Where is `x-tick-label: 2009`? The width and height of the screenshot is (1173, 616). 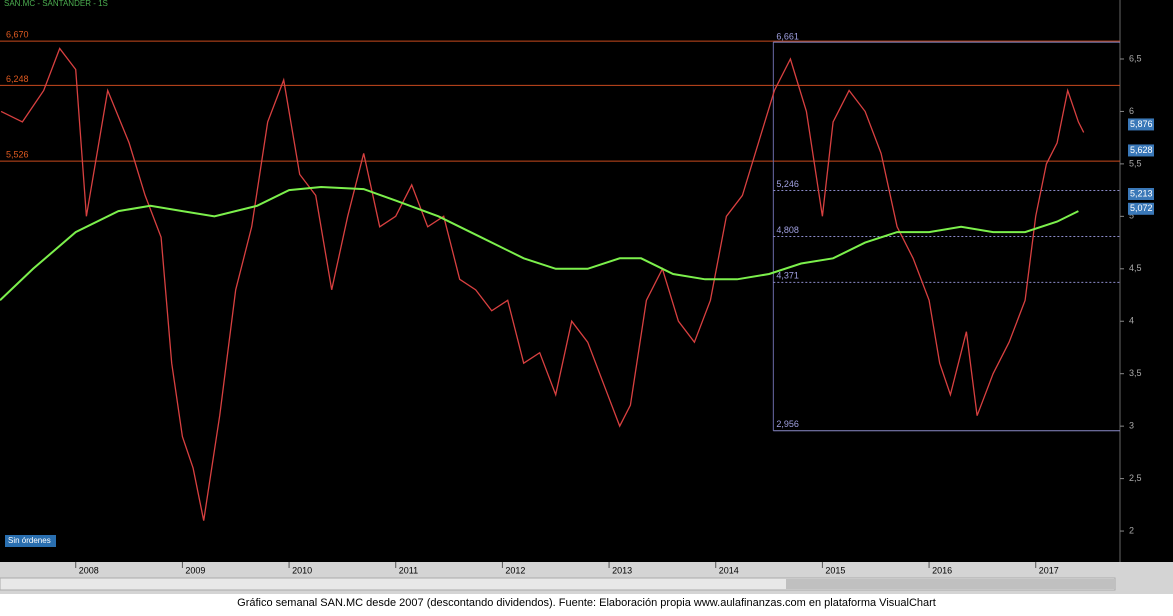
x-tick-label: 2009 is located at coordinates (195, 570).